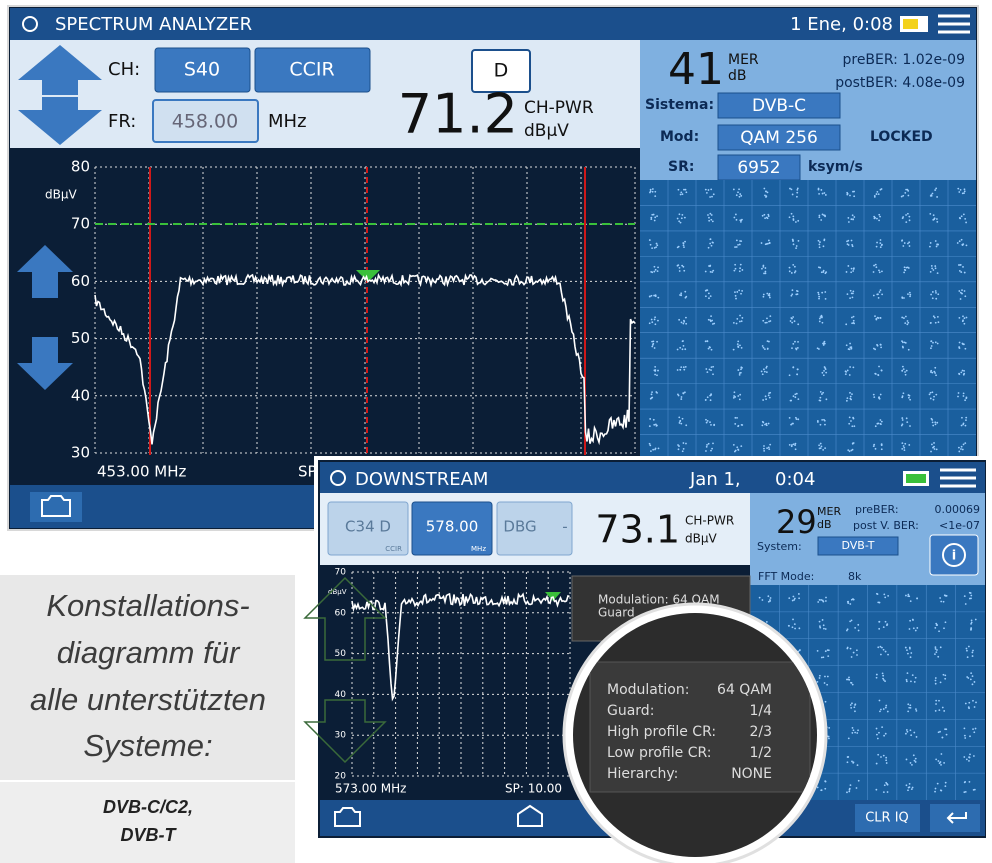  What do you see at coordinates (530, 815) in the screenshot?
I see `home-icon` at bounding box center [530, 815].